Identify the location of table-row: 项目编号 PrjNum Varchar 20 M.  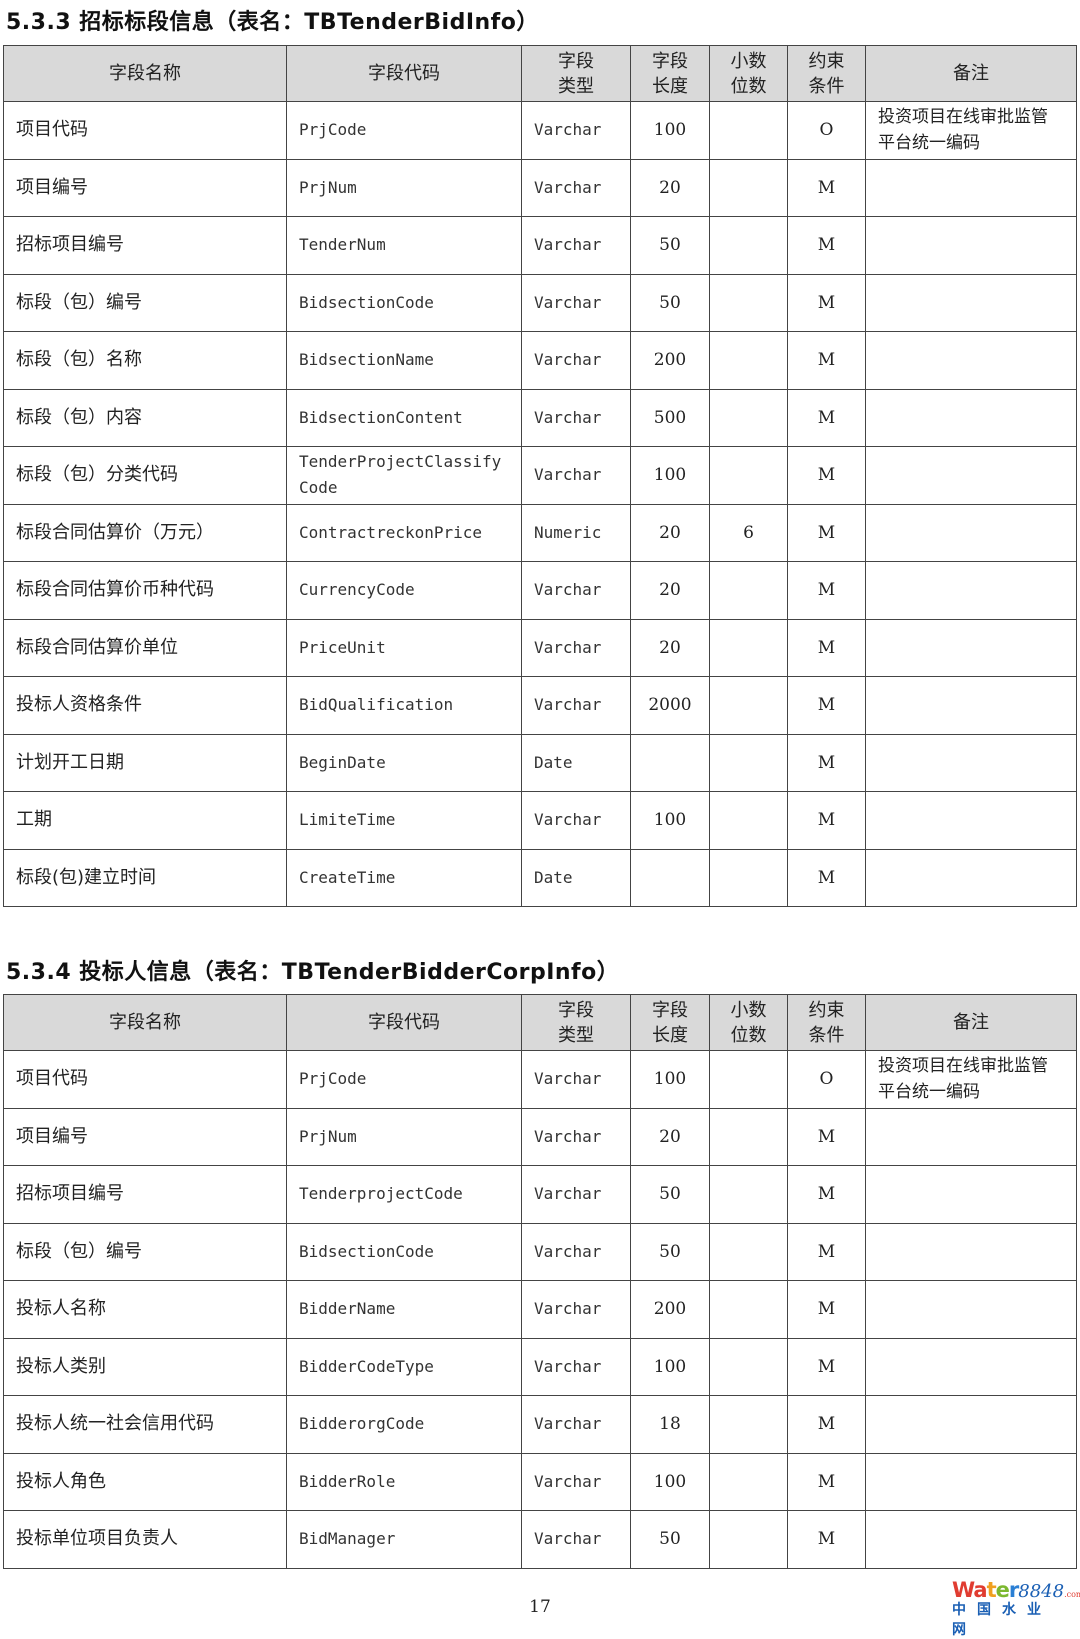
(540, 187).